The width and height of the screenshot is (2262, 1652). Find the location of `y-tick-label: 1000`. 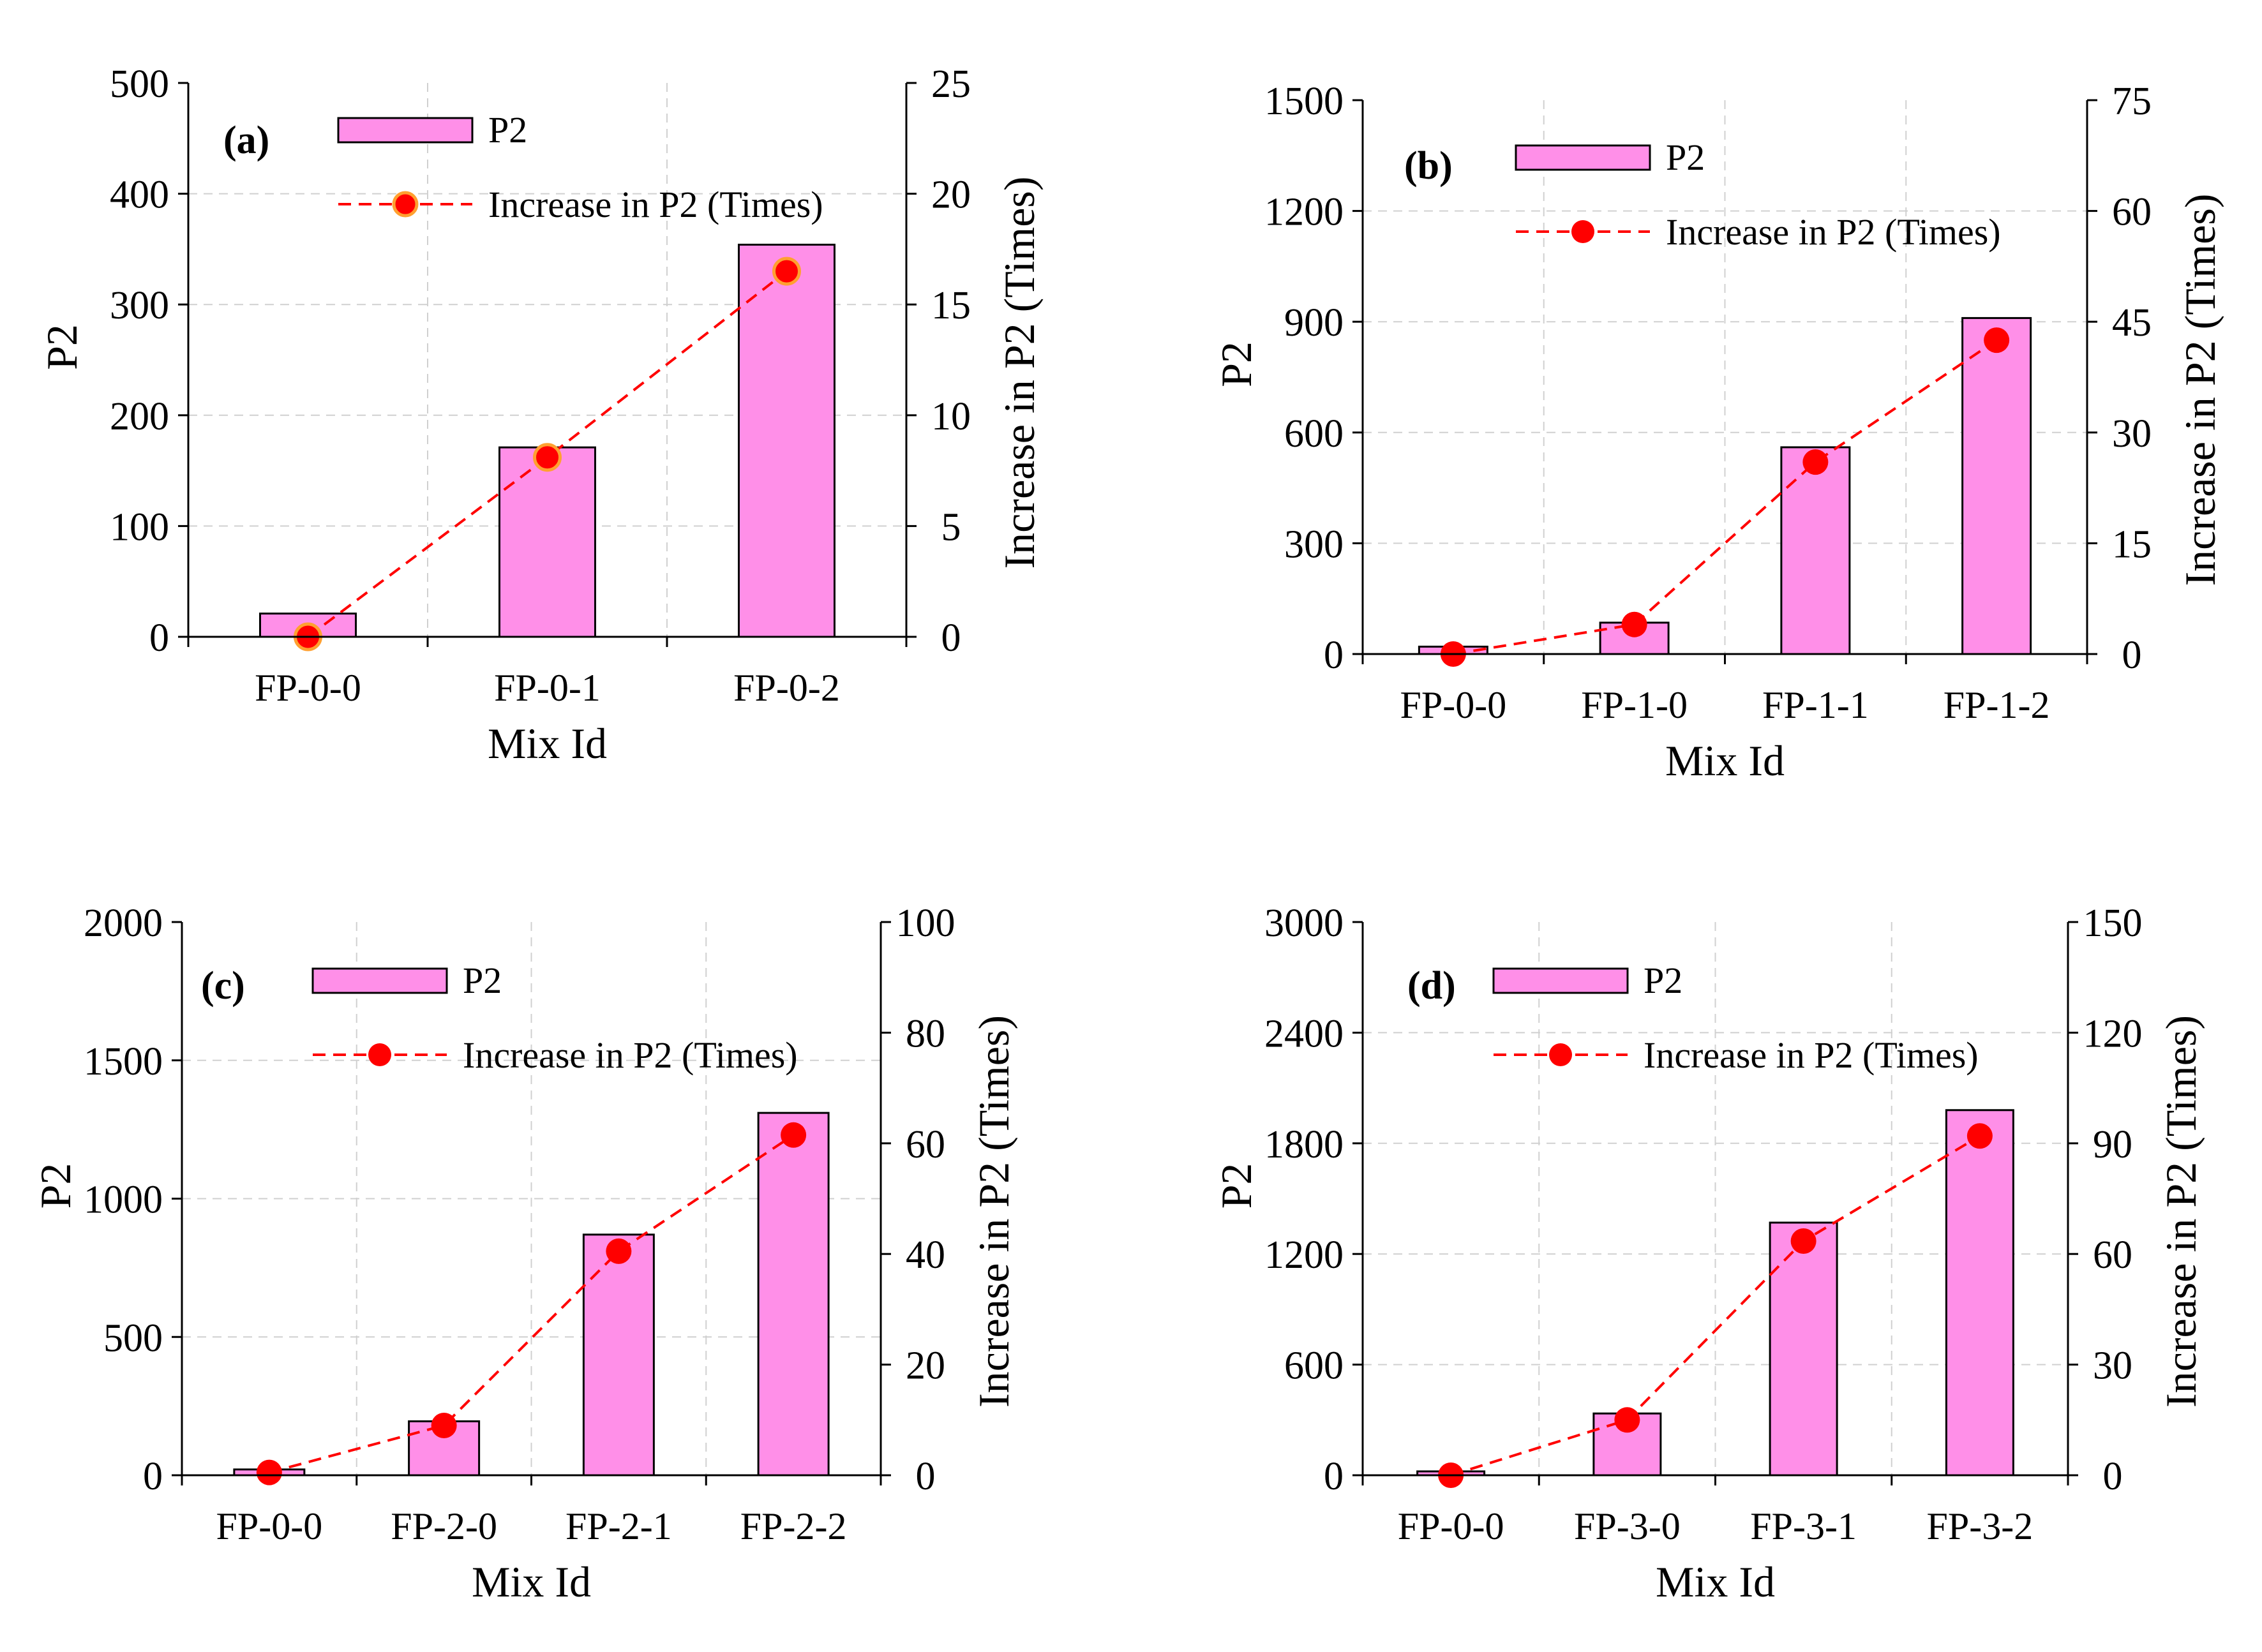

y-tick-label: 1000 is located at coordinates (123, 1200).